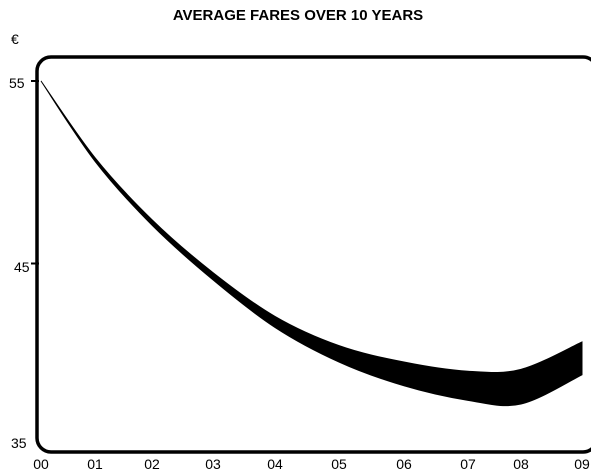 This screenshot has width=591, height=474. Describe the element at coordinates (17, 83) in the screenshot. I see `y-tick-55: 55` at that location.